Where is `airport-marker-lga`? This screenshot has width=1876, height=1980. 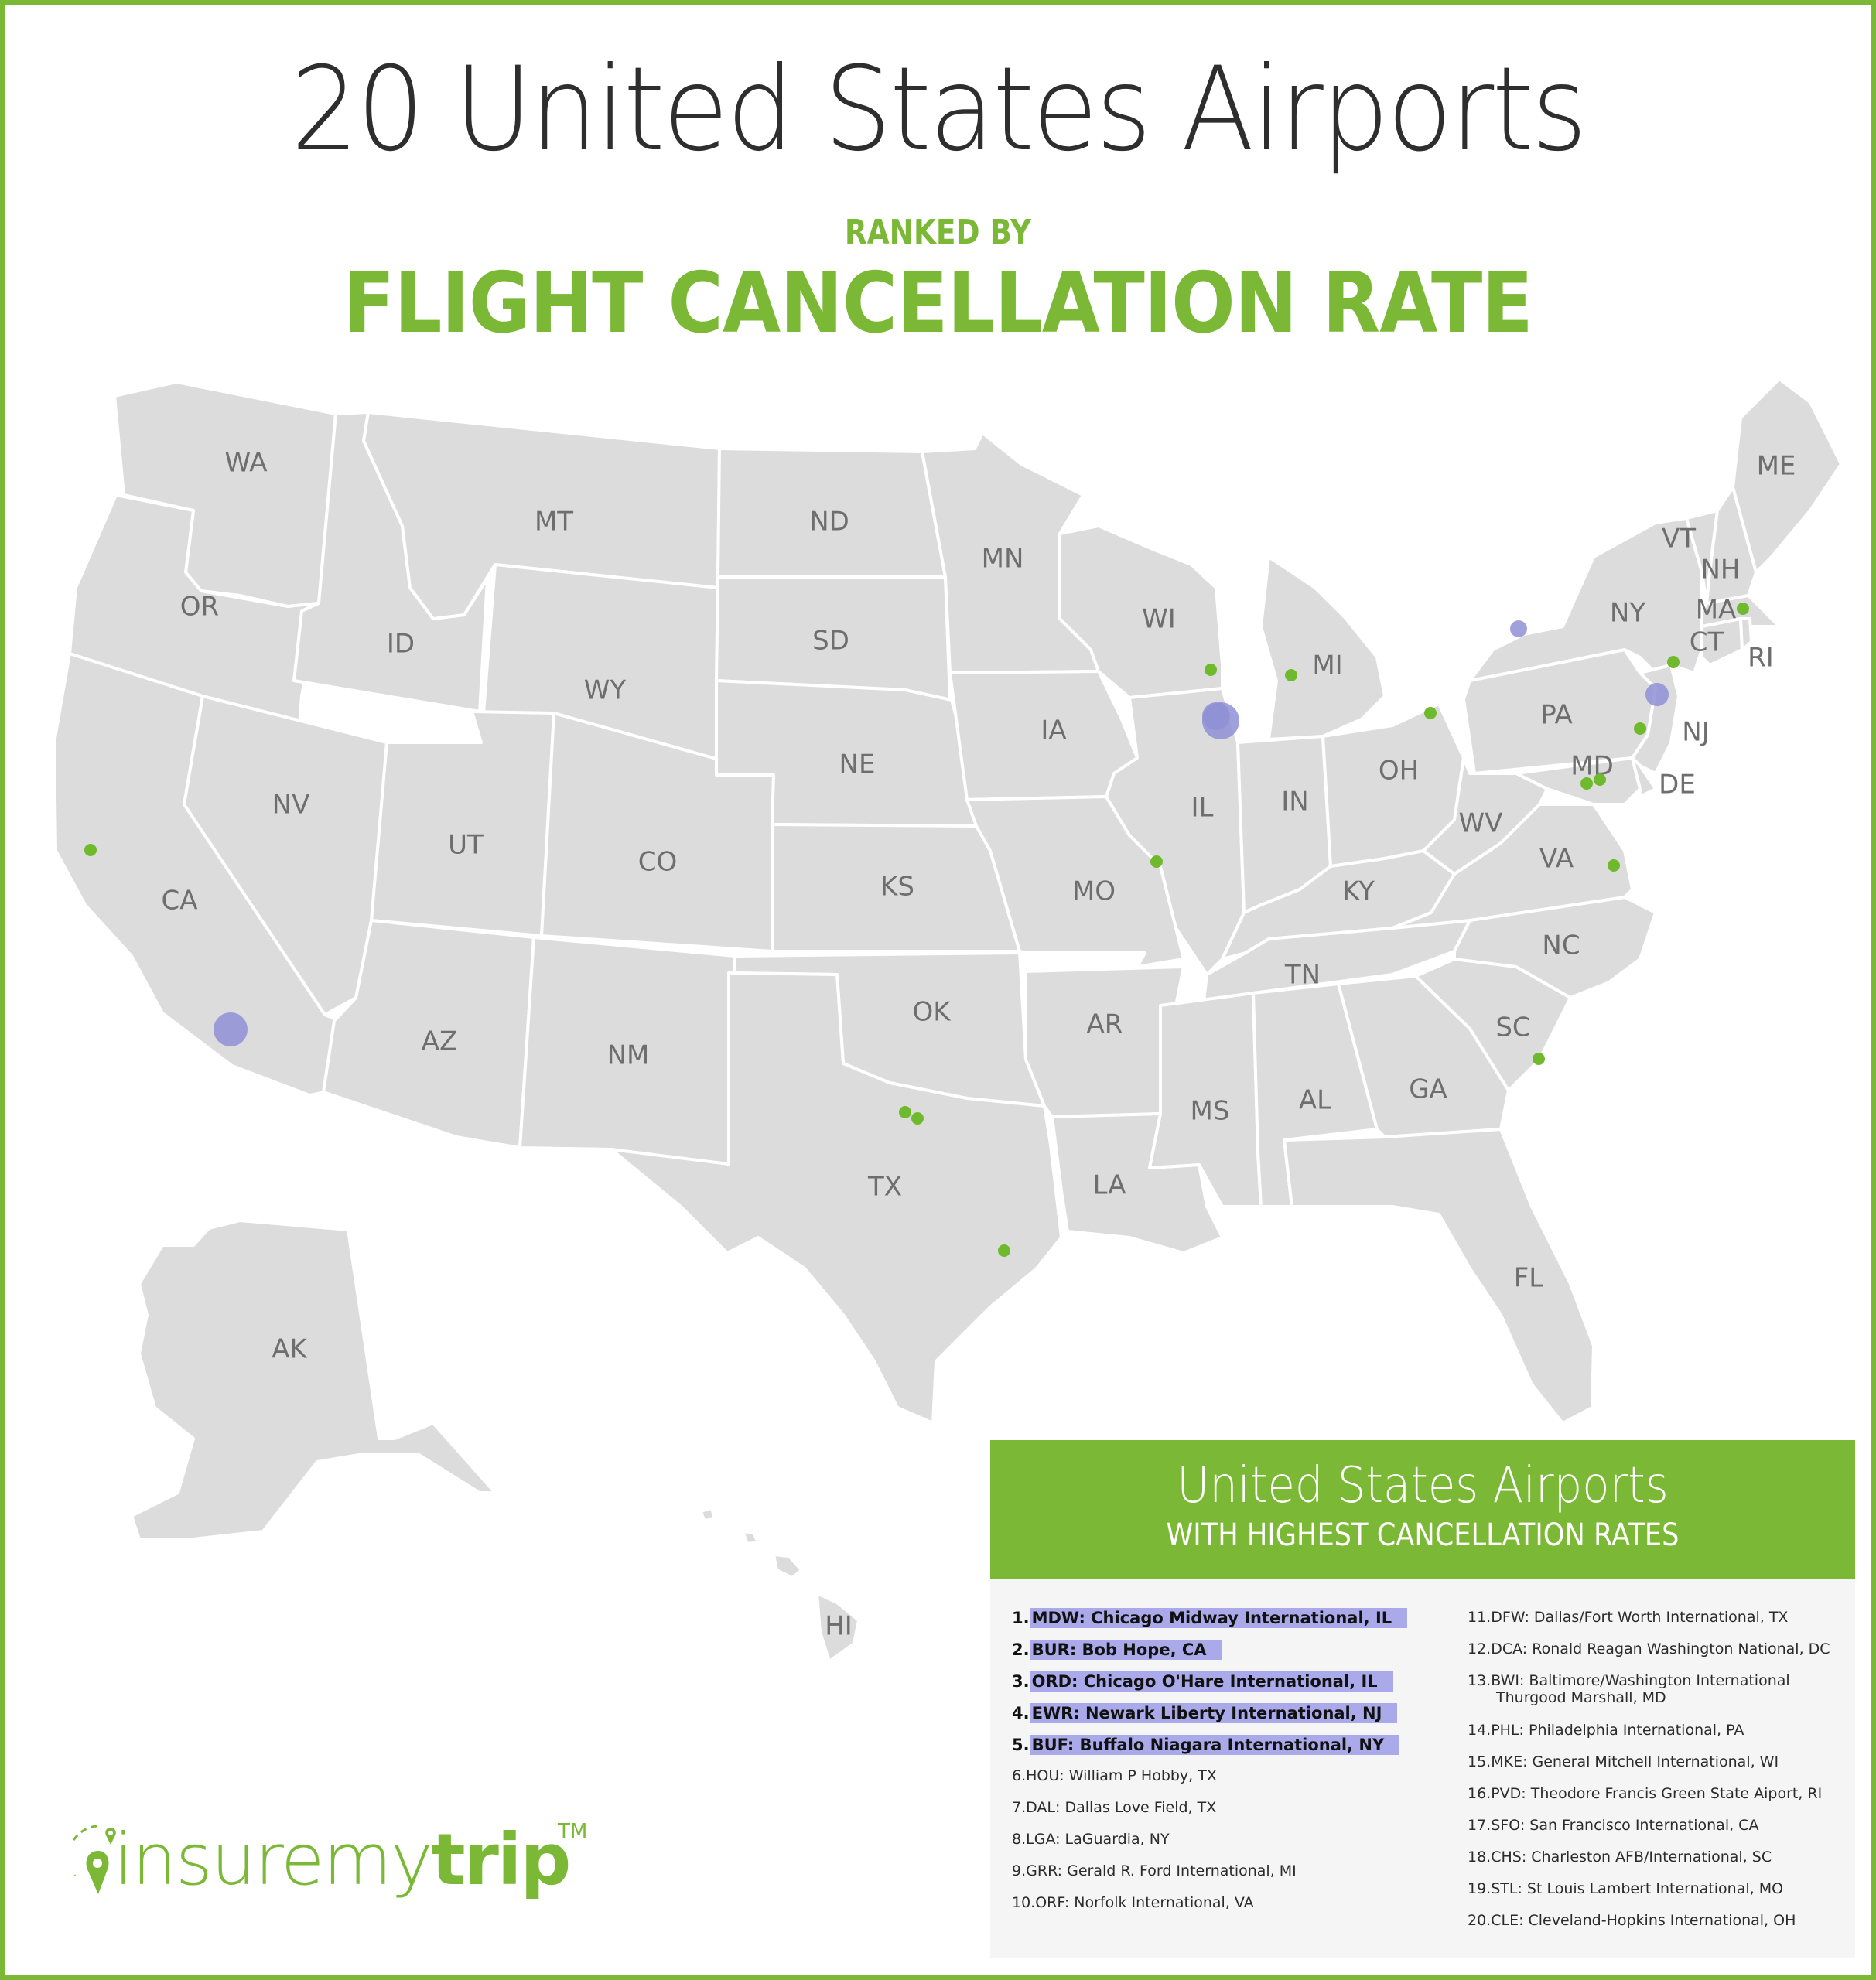
airport-marker-lga is located at coordinates (1673, 662).